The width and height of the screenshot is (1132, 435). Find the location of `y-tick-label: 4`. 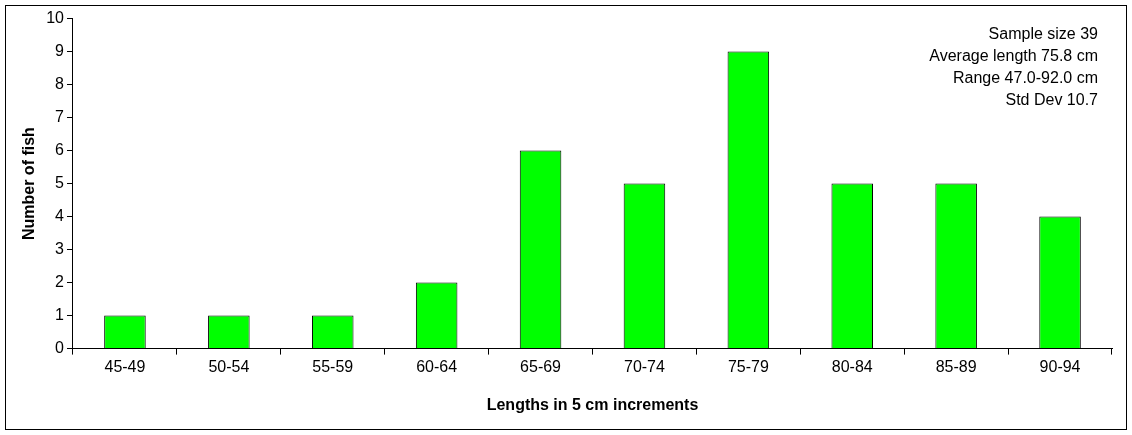

y-tick-label: 4 is located at coordinates (60, 216).